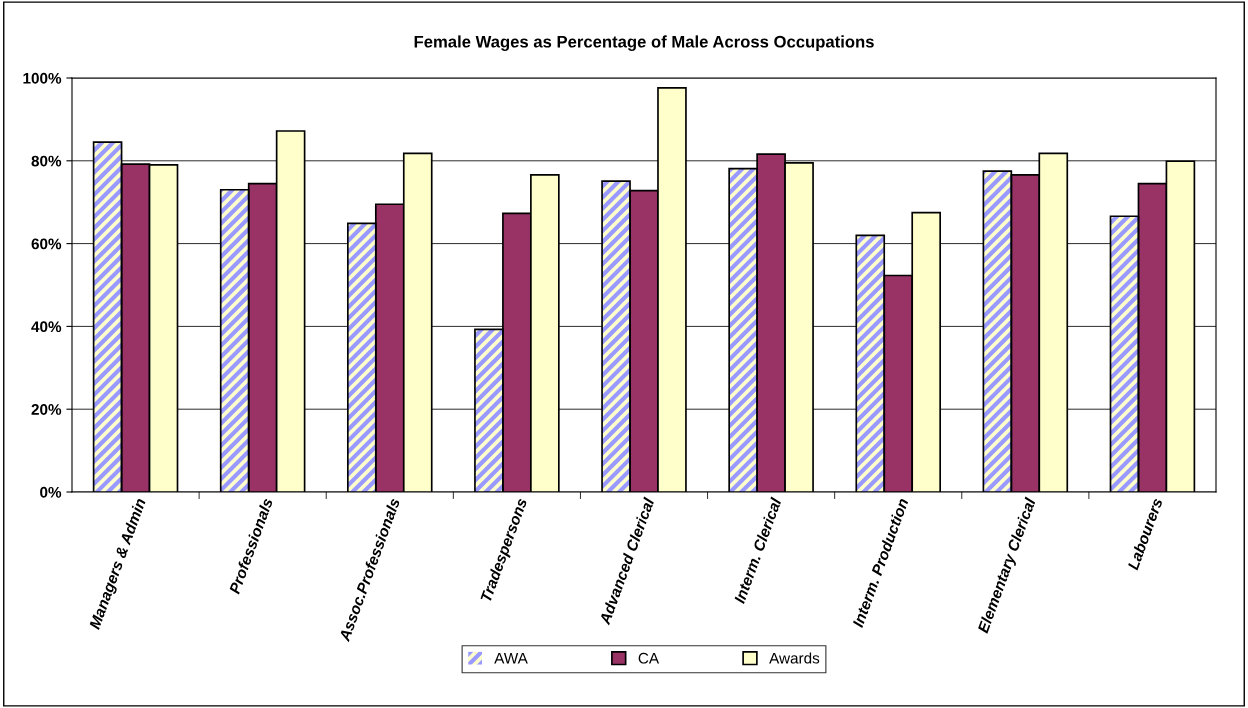 The width and height of the screenshot is (1248, 708). I want to click on legend-label: AWA, so click(511, 658).